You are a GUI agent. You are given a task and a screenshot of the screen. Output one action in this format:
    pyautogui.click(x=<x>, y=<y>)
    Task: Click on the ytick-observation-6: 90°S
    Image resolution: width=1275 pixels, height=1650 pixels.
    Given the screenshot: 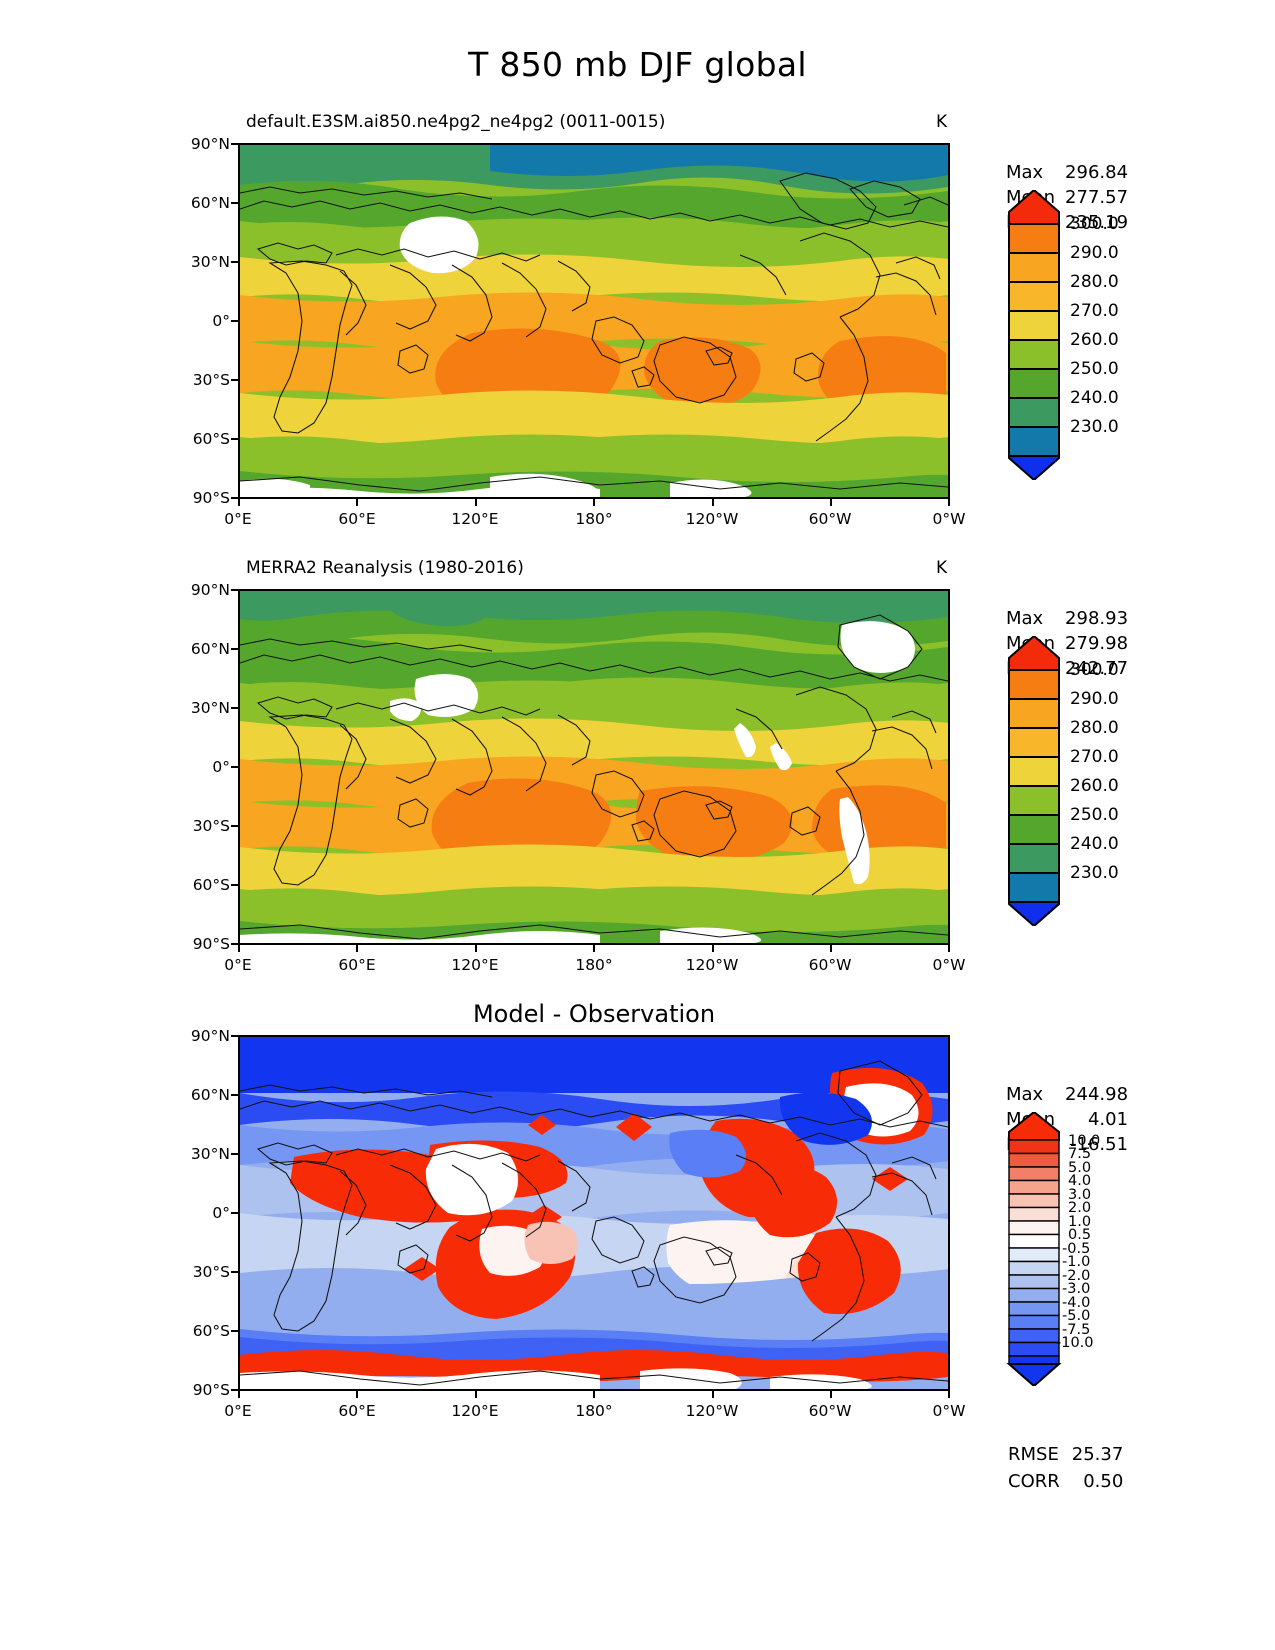 What is the action you would take?
    pyautogui.click(x=211, y=944)
    